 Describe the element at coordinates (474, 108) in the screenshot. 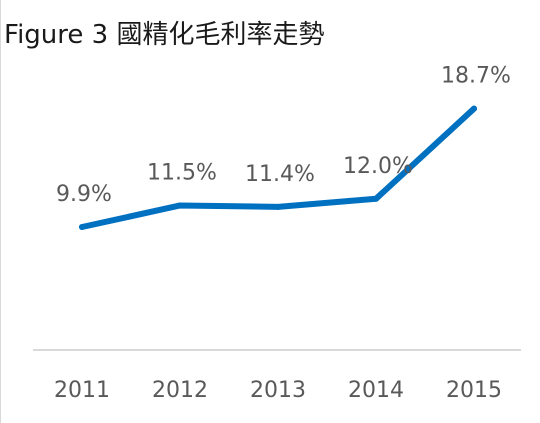

I see `data-point-2015` at that location.